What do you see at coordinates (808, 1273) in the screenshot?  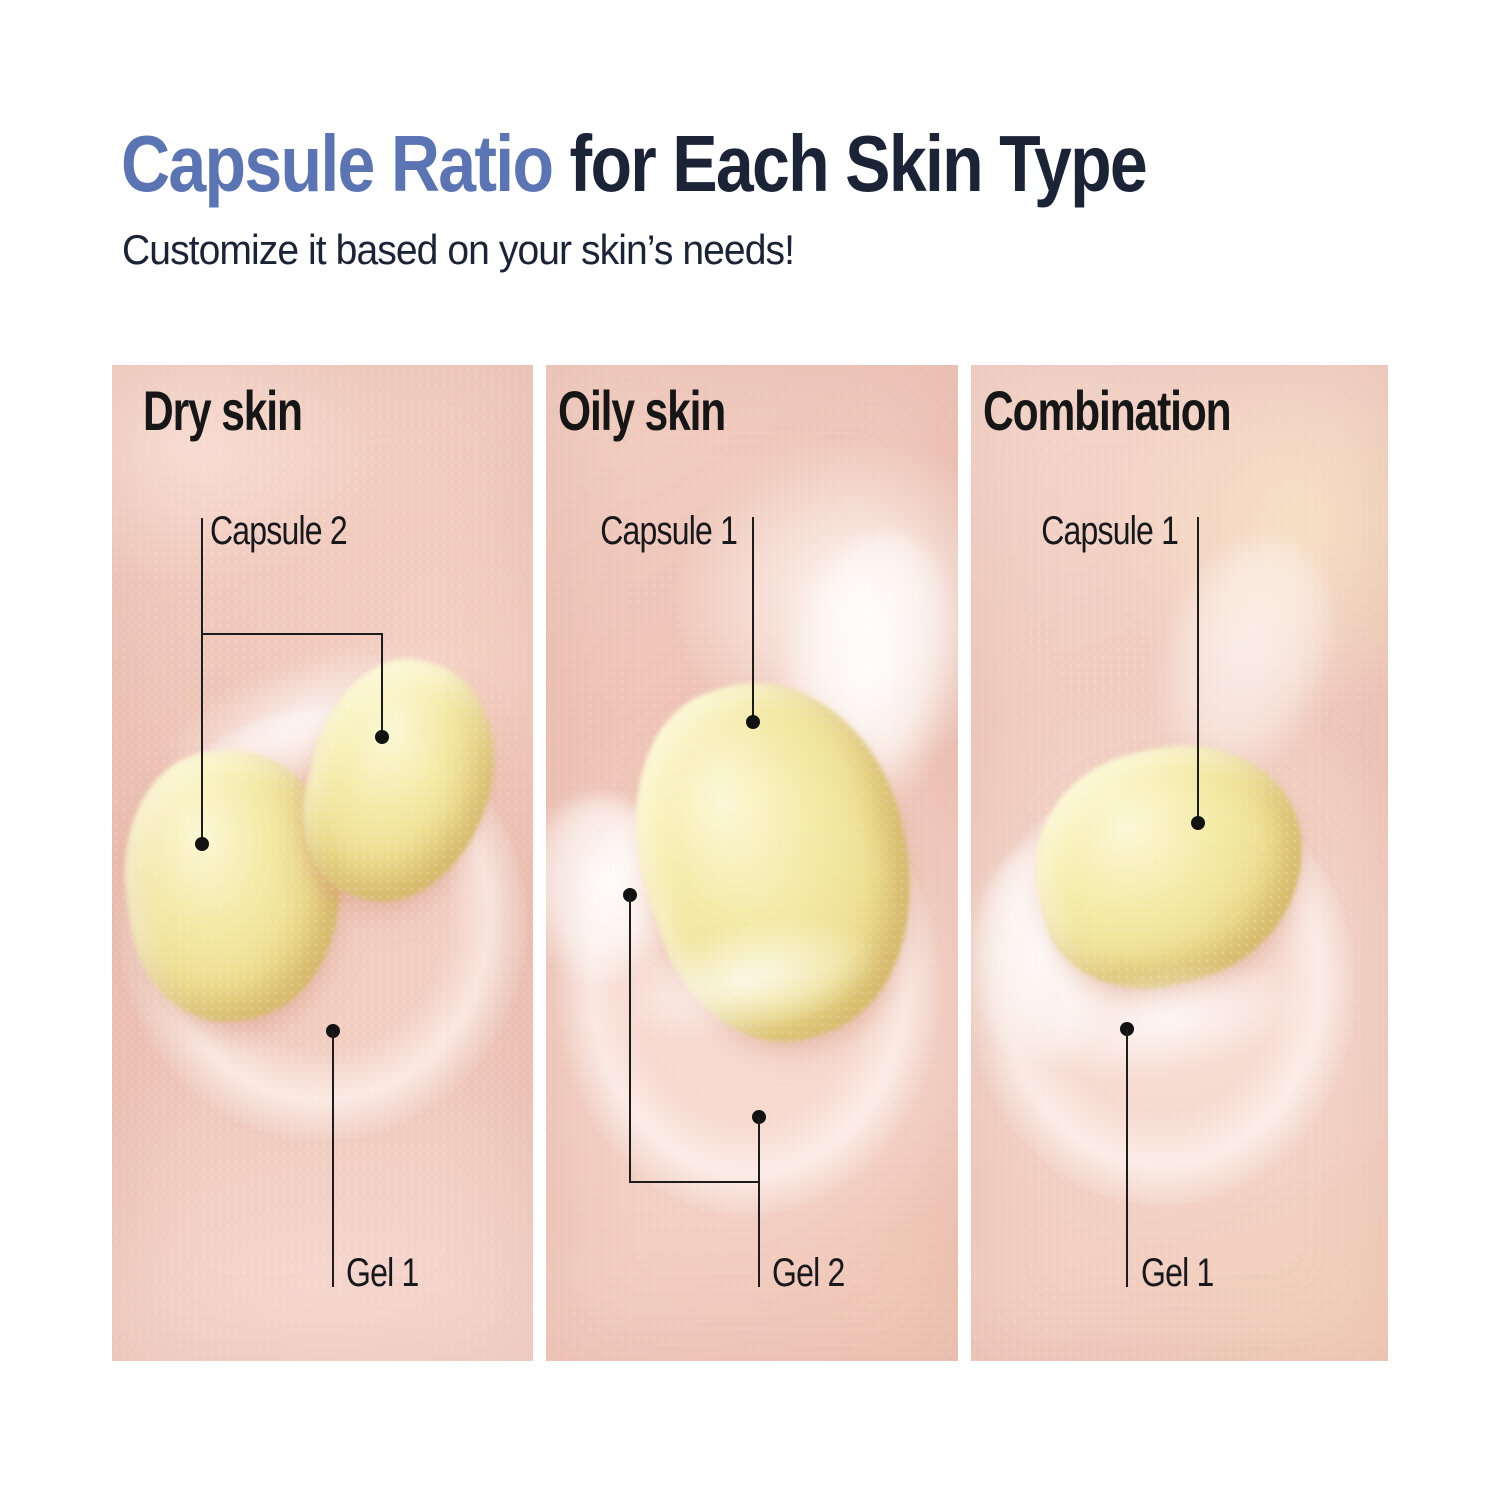 I see `gel-label: Gel 2` at bounding box center [808, 1273].